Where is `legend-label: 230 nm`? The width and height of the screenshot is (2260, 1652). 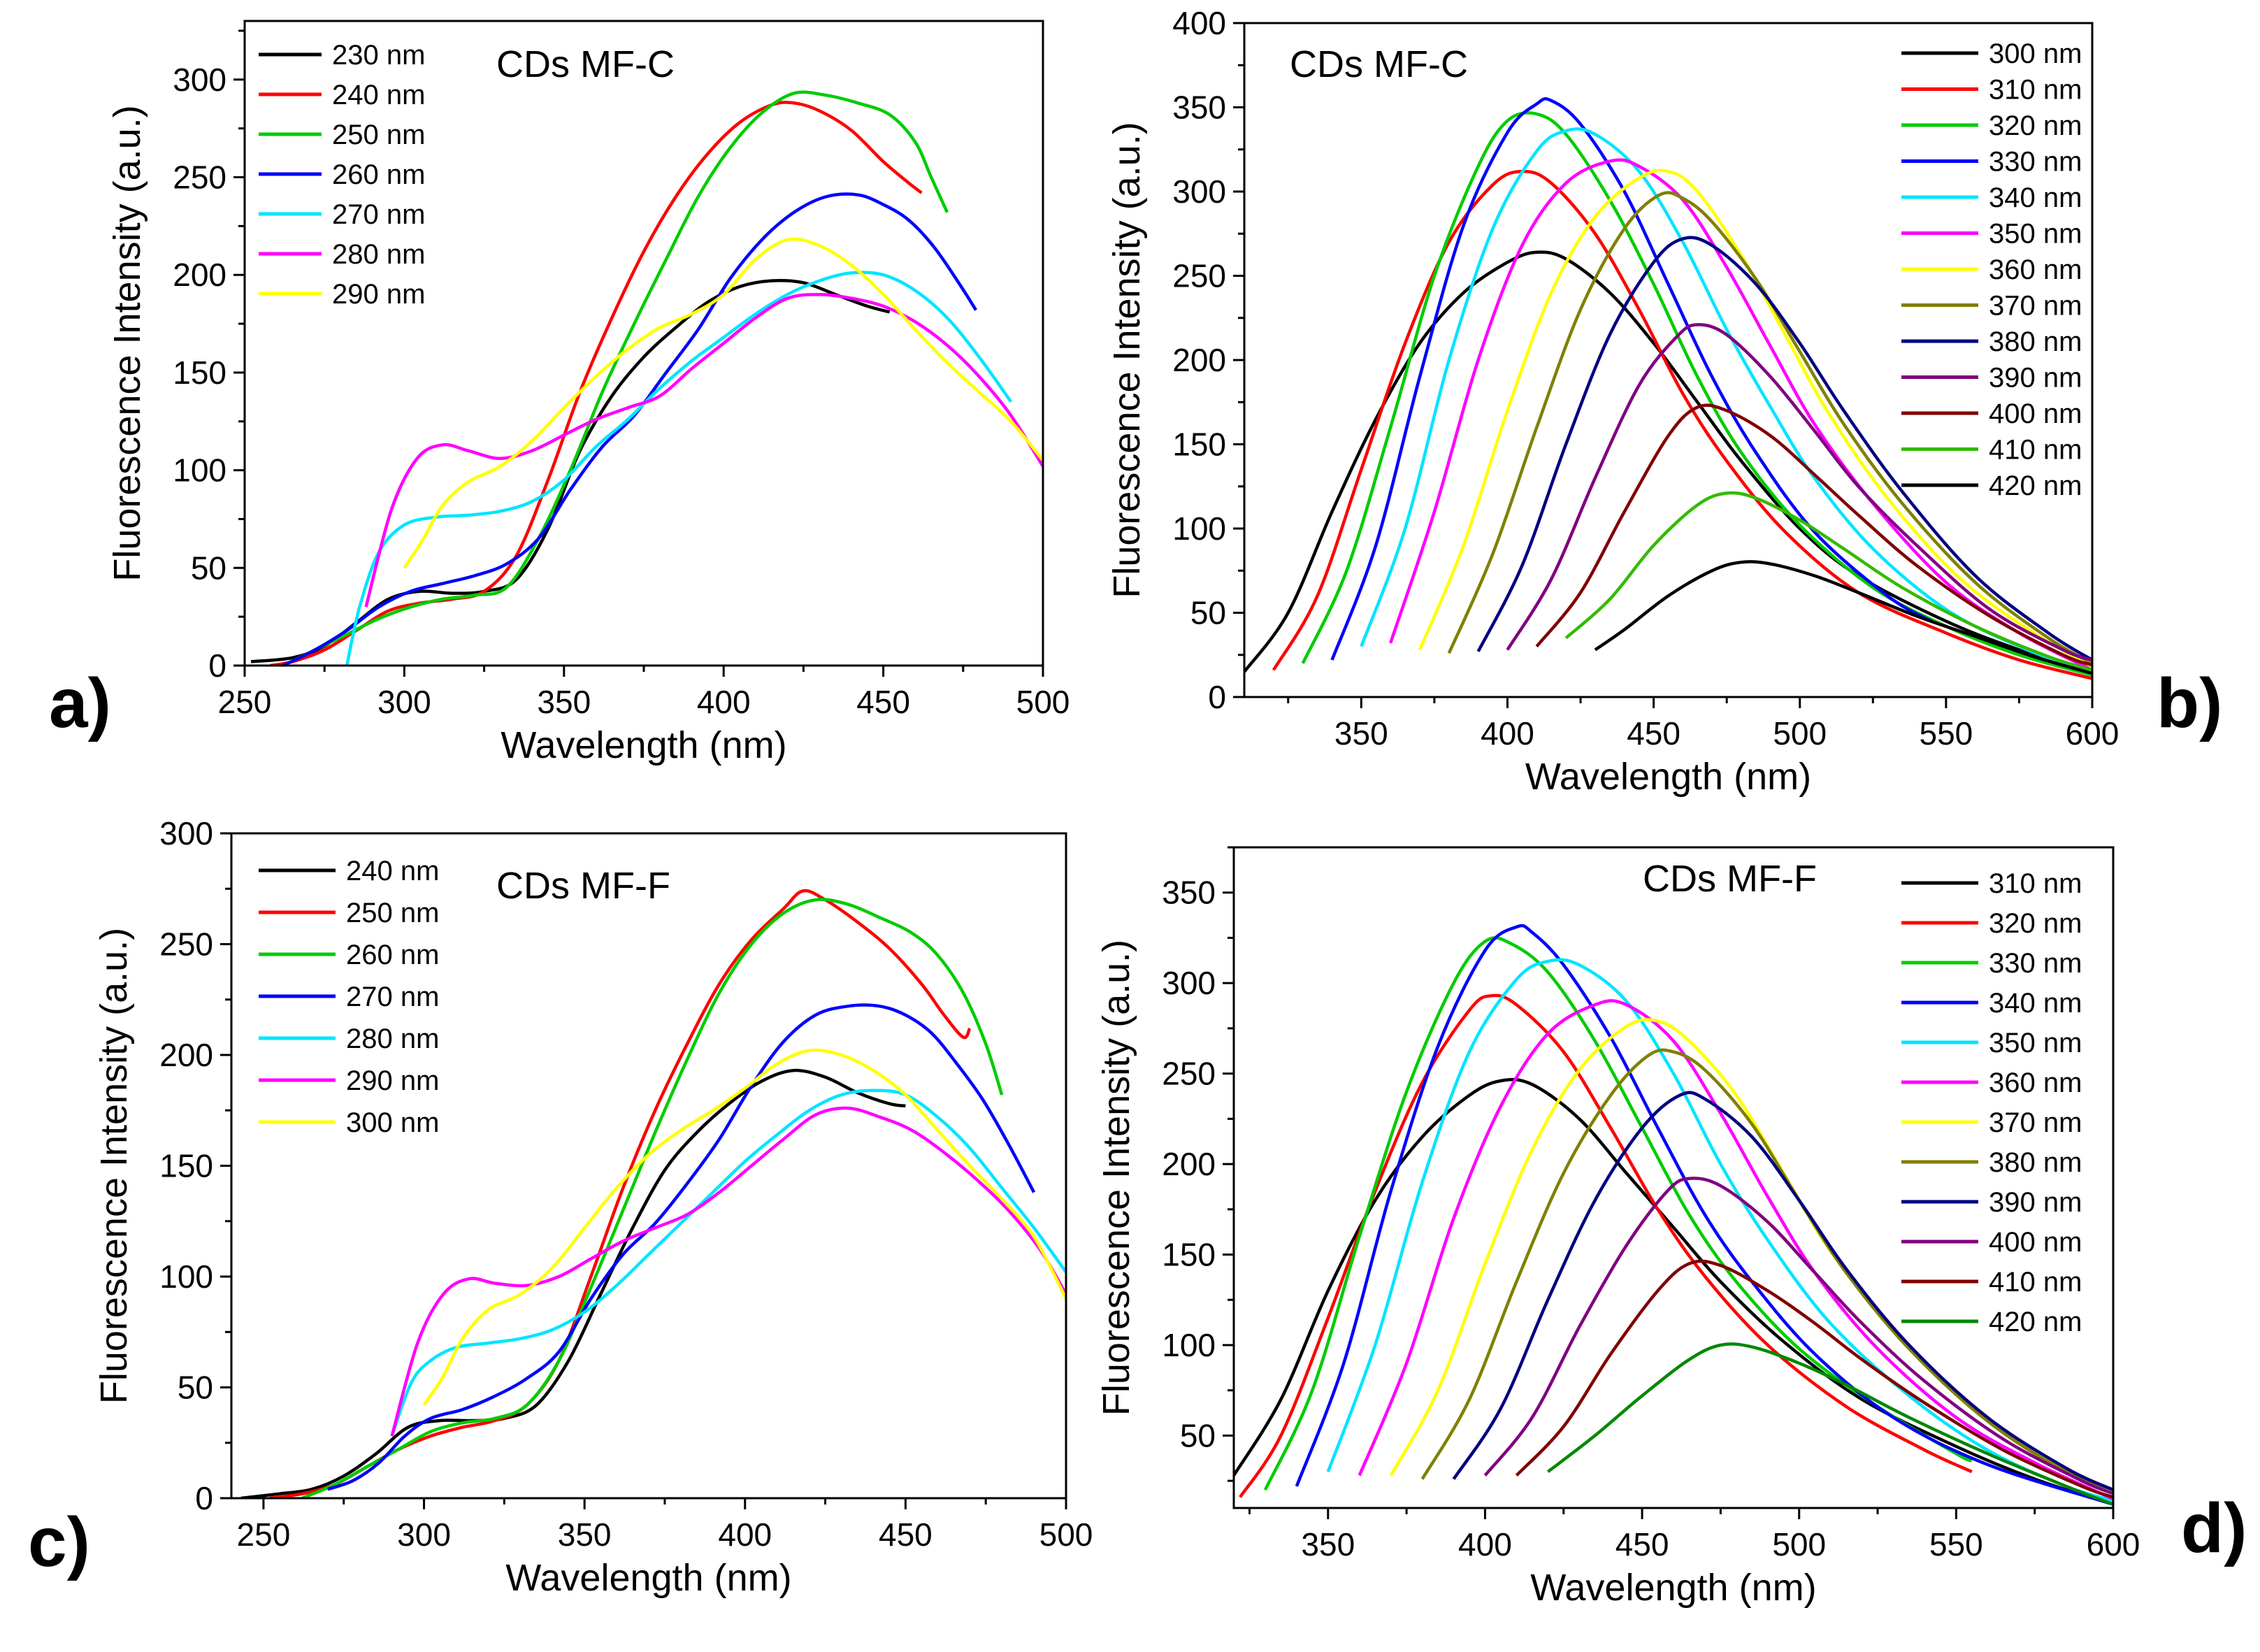 legend-label: 230 nm is located at coordinates (378, 55).